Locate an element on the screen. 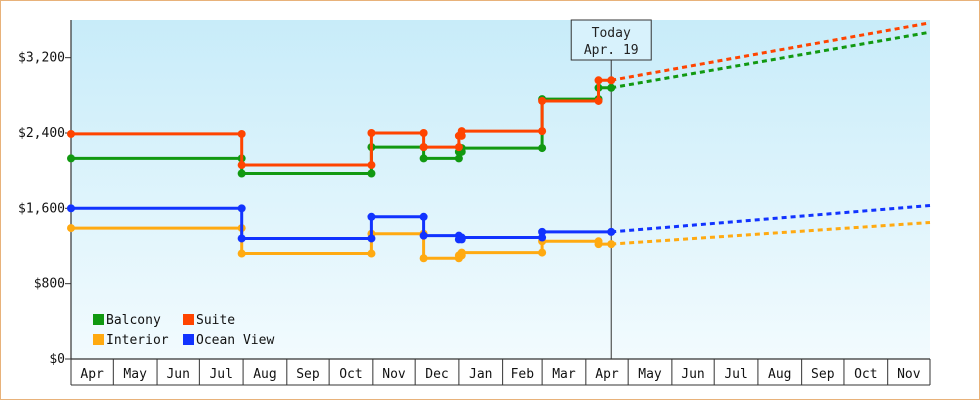 The height and width of the screenshot is (400, 980). series-ocean-view is located at coordinates (499, 224).